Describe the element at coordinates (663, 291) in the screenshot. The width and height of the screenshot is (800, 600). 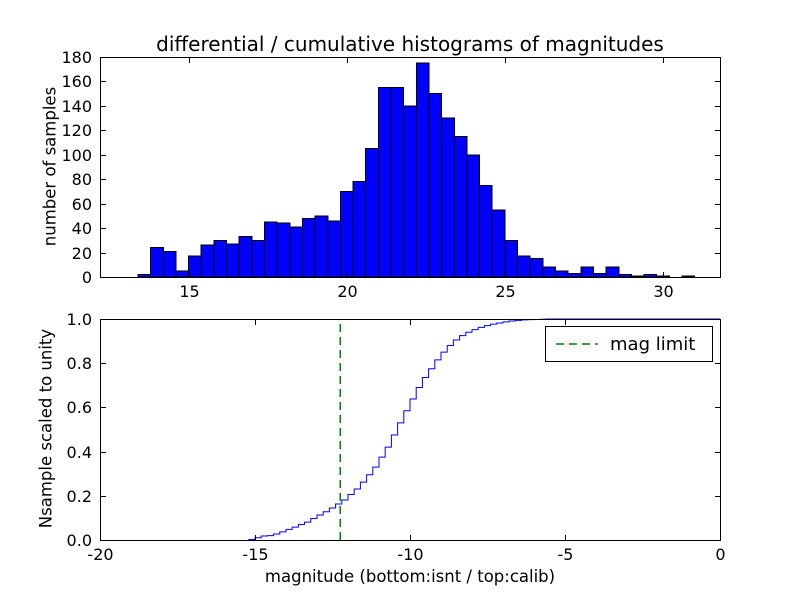
I see `x-tick-label: 30` at that location.